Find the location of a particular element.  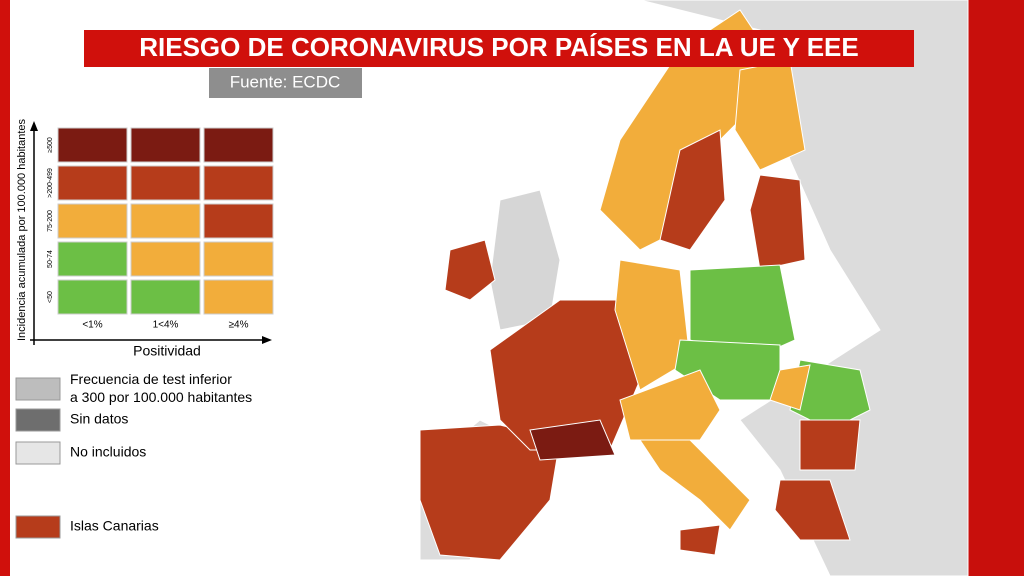

source: Fuente: ECDC is located at coordinates (285, 81).